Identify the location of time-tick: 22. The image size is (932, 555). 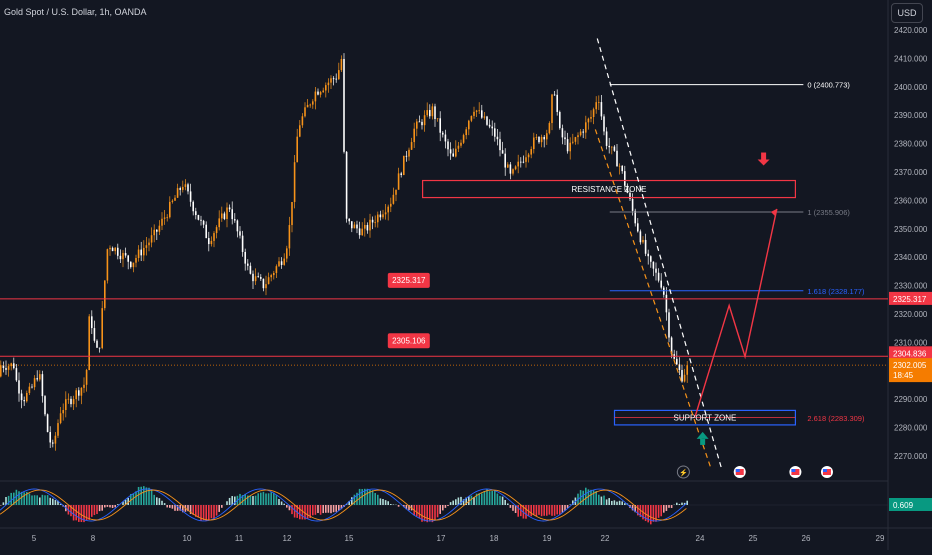
(605, 538).